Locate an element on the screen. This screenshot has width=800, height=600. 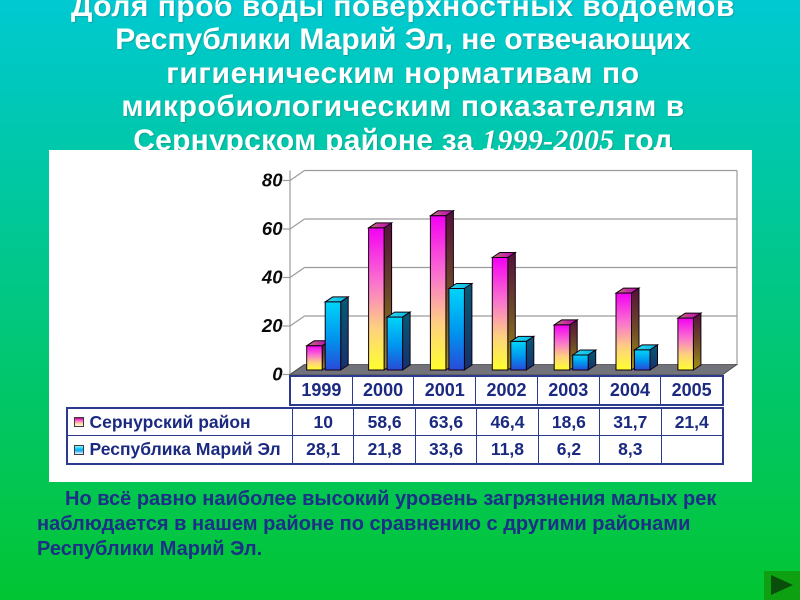
svg-text: 0 is located at coordinates (277, 374).